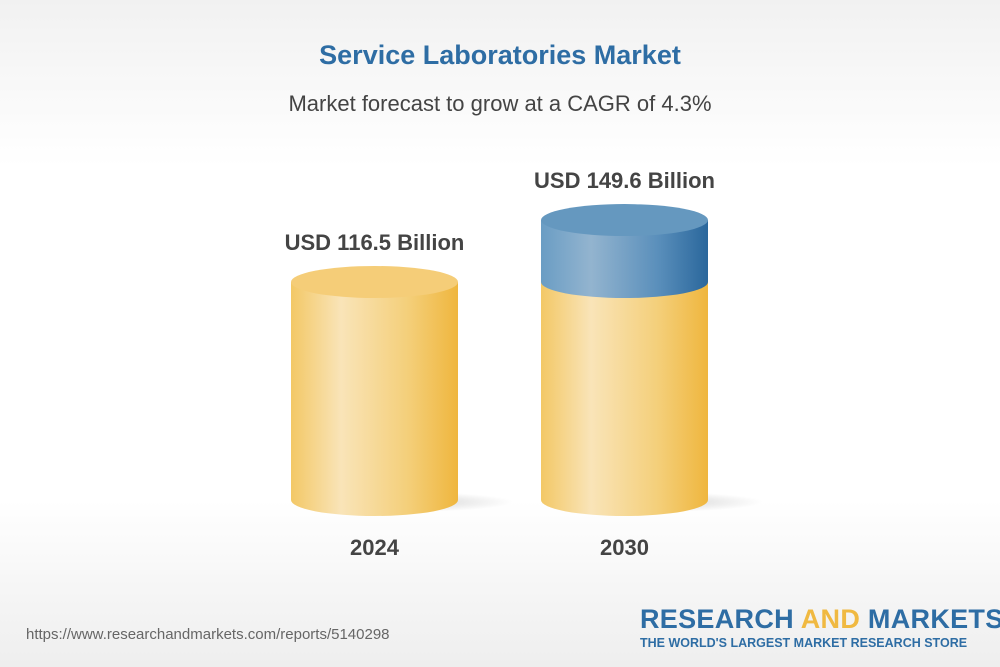  Describe the element at coordinates (624, 180) in the screenshot. I see `data-label-2030: USD 149.6 Billion` at that location.